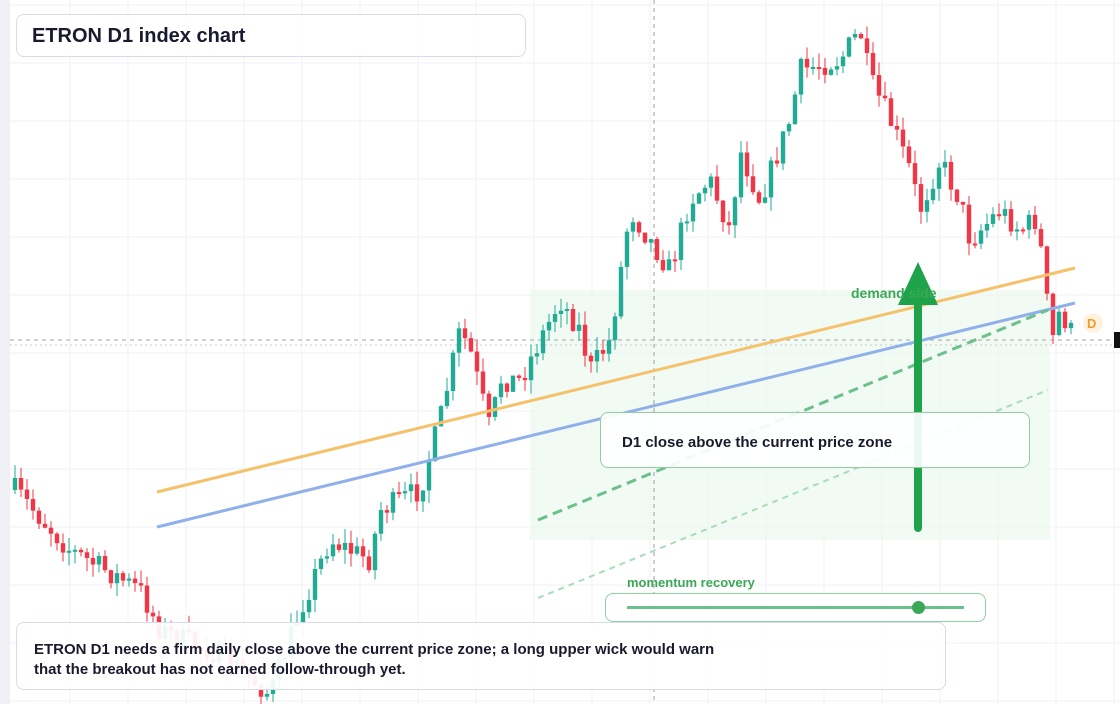  Describe the element at coordinates (795, 607) in the screenshot. I see `slider-box` at that location.